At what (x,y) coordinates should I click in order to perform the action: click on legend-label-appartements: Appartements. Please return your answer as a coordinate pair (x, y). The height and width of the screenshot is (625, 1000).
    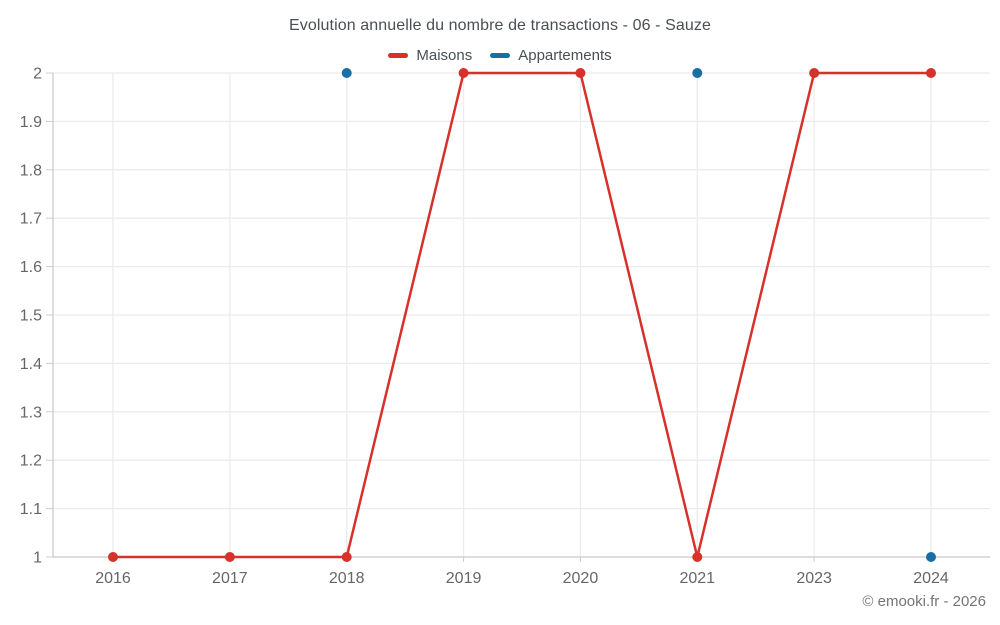
    Looking at the image, I should click on (565, 55).